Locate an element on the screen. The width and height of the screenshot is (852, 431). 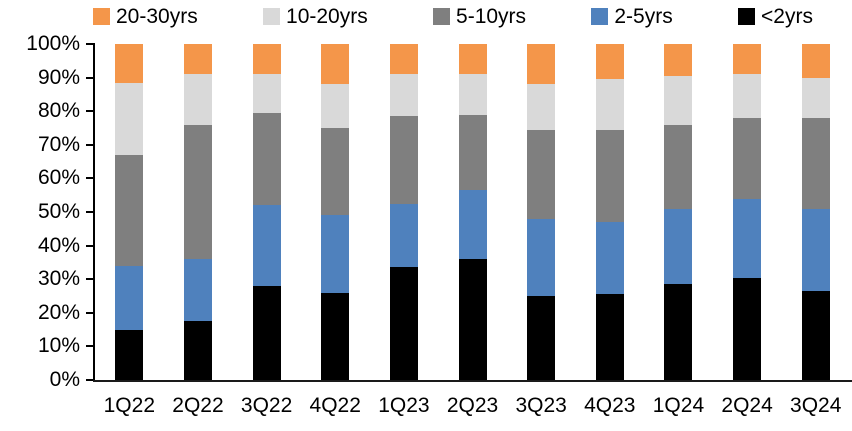
bar-slot-4q22 is located at coordinates (335, 212).